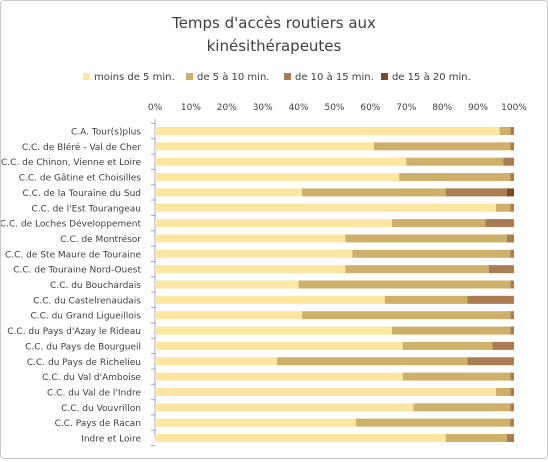 Image resolution: width=548 pixels, height=462 pixels. Describe the element at coordinates (71, 163) in the screenshot. I see `y-category-label: C.C. de Chinon, Vienne et Loire` at that location.